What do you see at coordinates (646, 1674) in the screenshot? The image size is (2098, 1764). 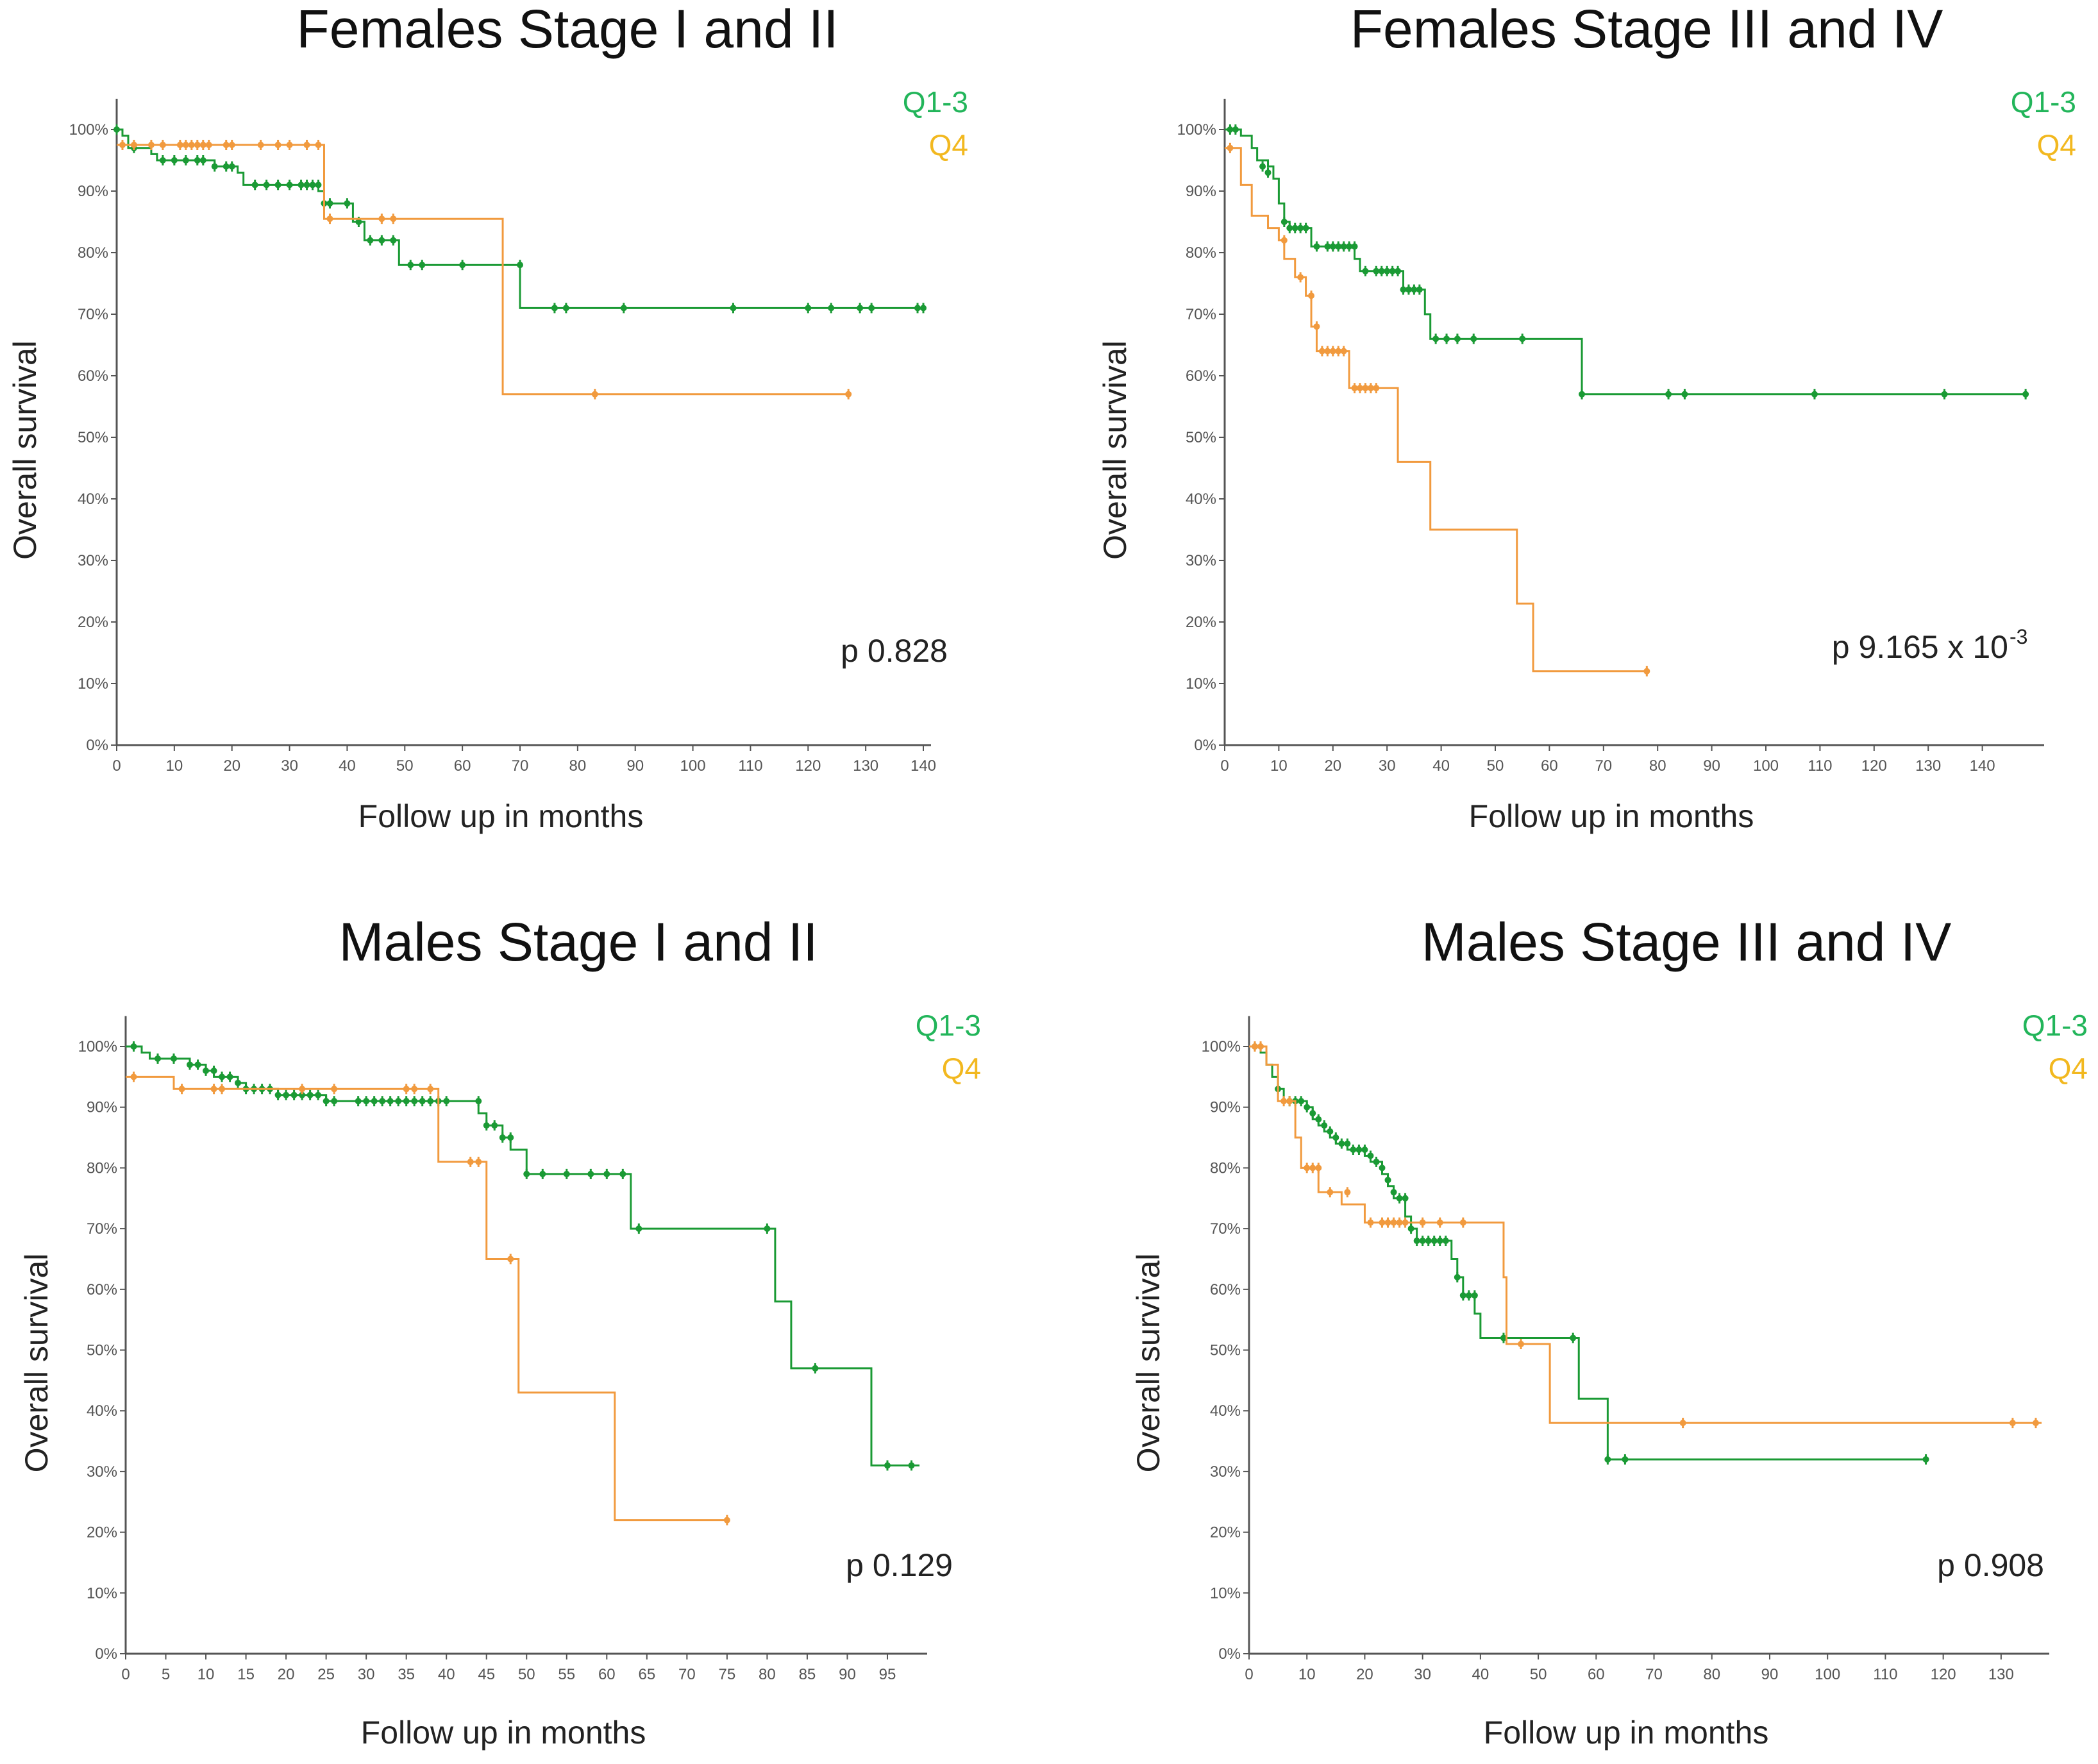 I see `x-tick-label: 65` at bounding box center [646, 1674].